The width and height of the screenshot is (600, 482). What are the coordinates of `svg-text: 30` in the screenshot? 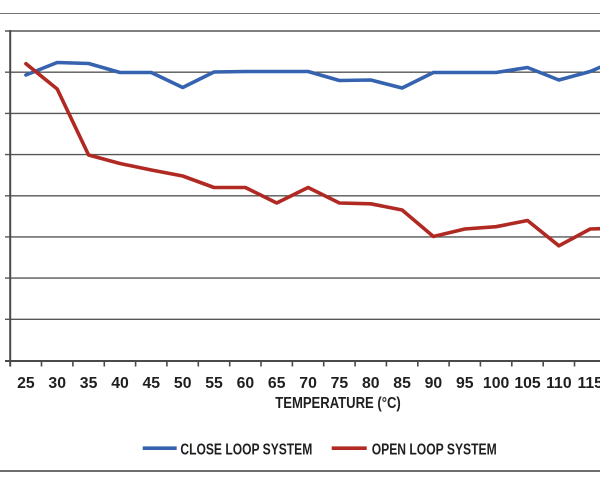 It's located at (57, 383).